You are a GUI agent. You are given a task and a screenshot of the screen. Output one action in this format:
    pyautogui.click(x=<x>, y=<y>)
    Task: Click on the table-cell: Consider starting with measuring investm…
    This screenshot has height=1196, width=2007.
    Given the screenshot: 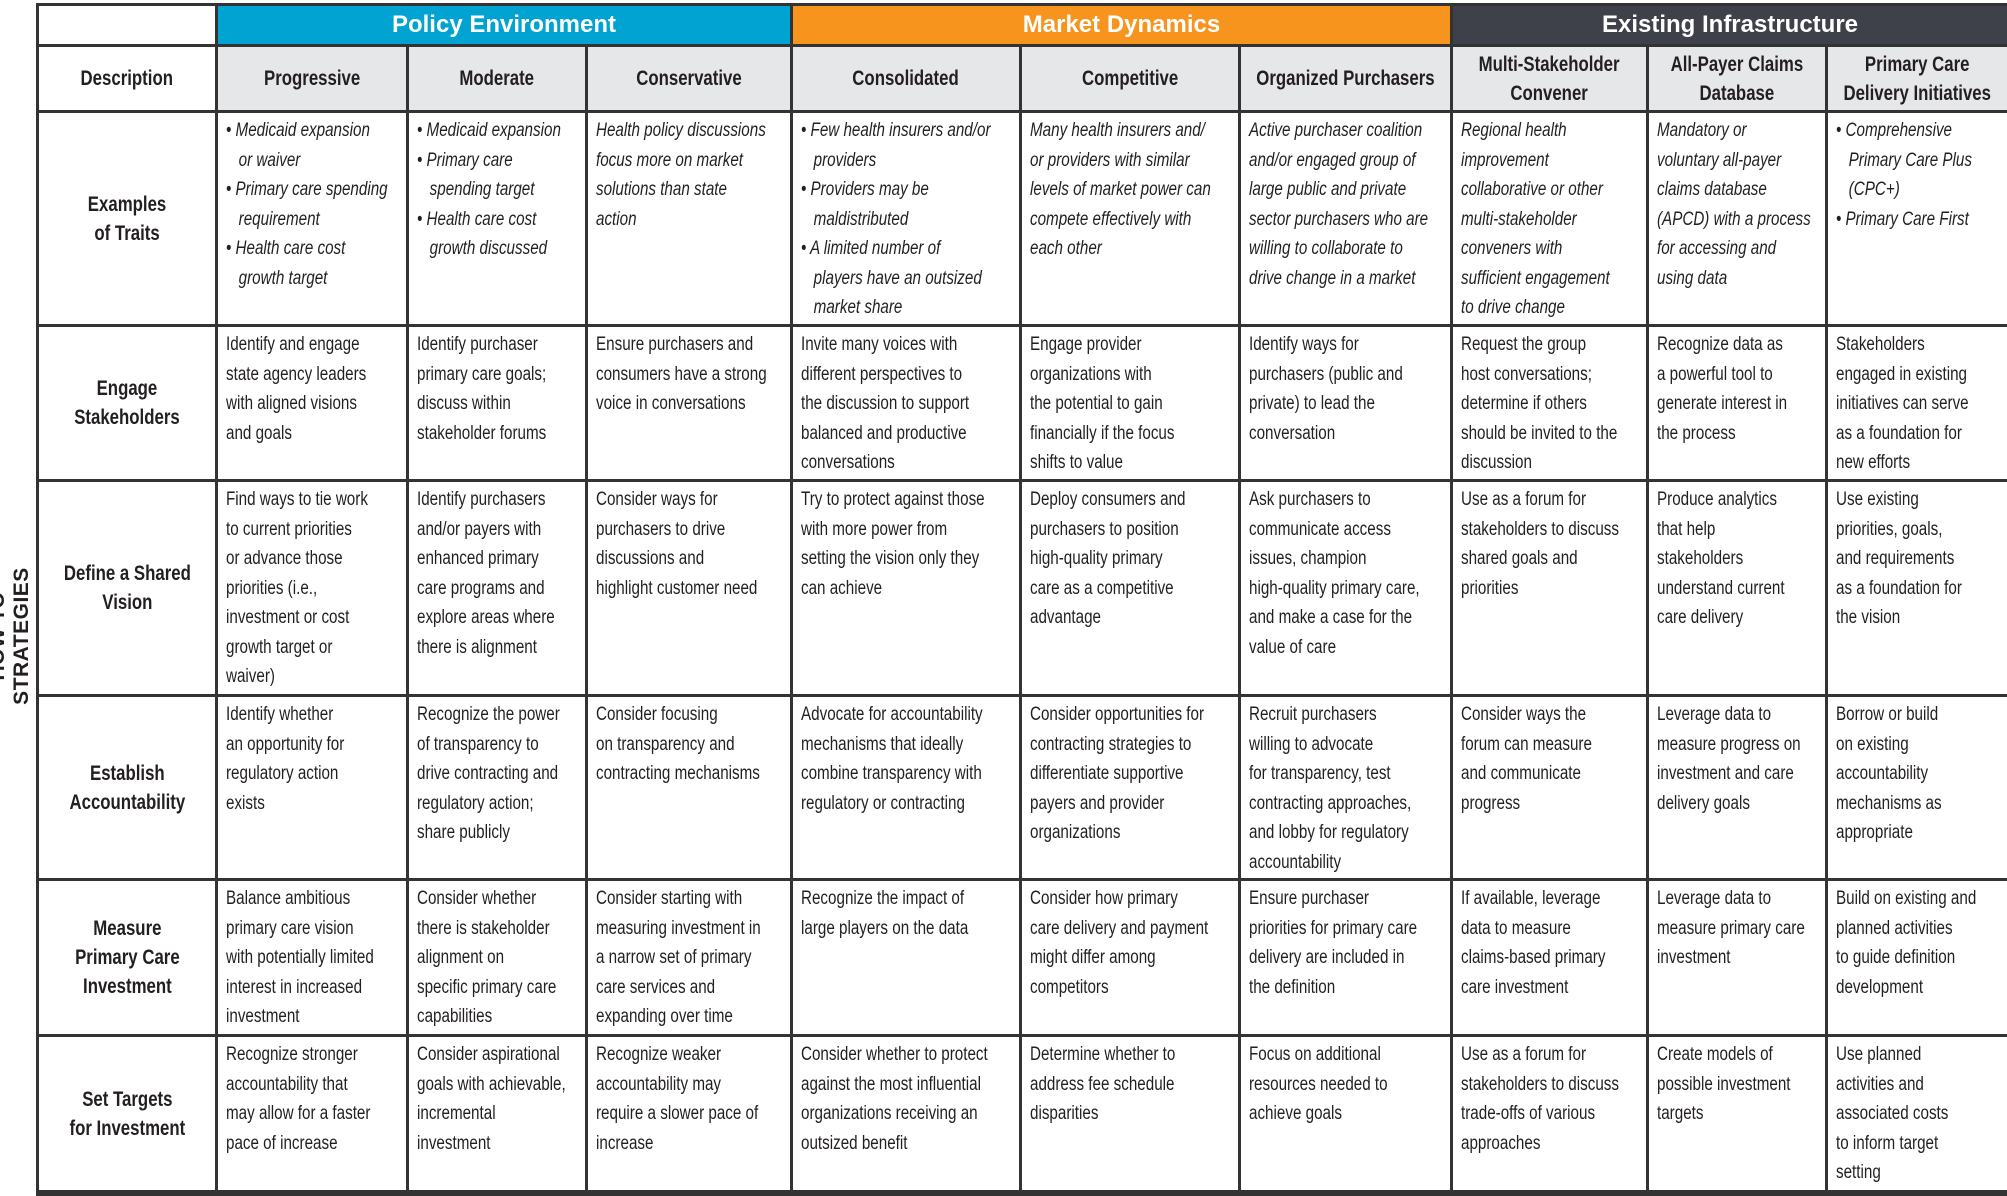 What is the action you would take?
    pyautogui.click(x=689, y=957)
    